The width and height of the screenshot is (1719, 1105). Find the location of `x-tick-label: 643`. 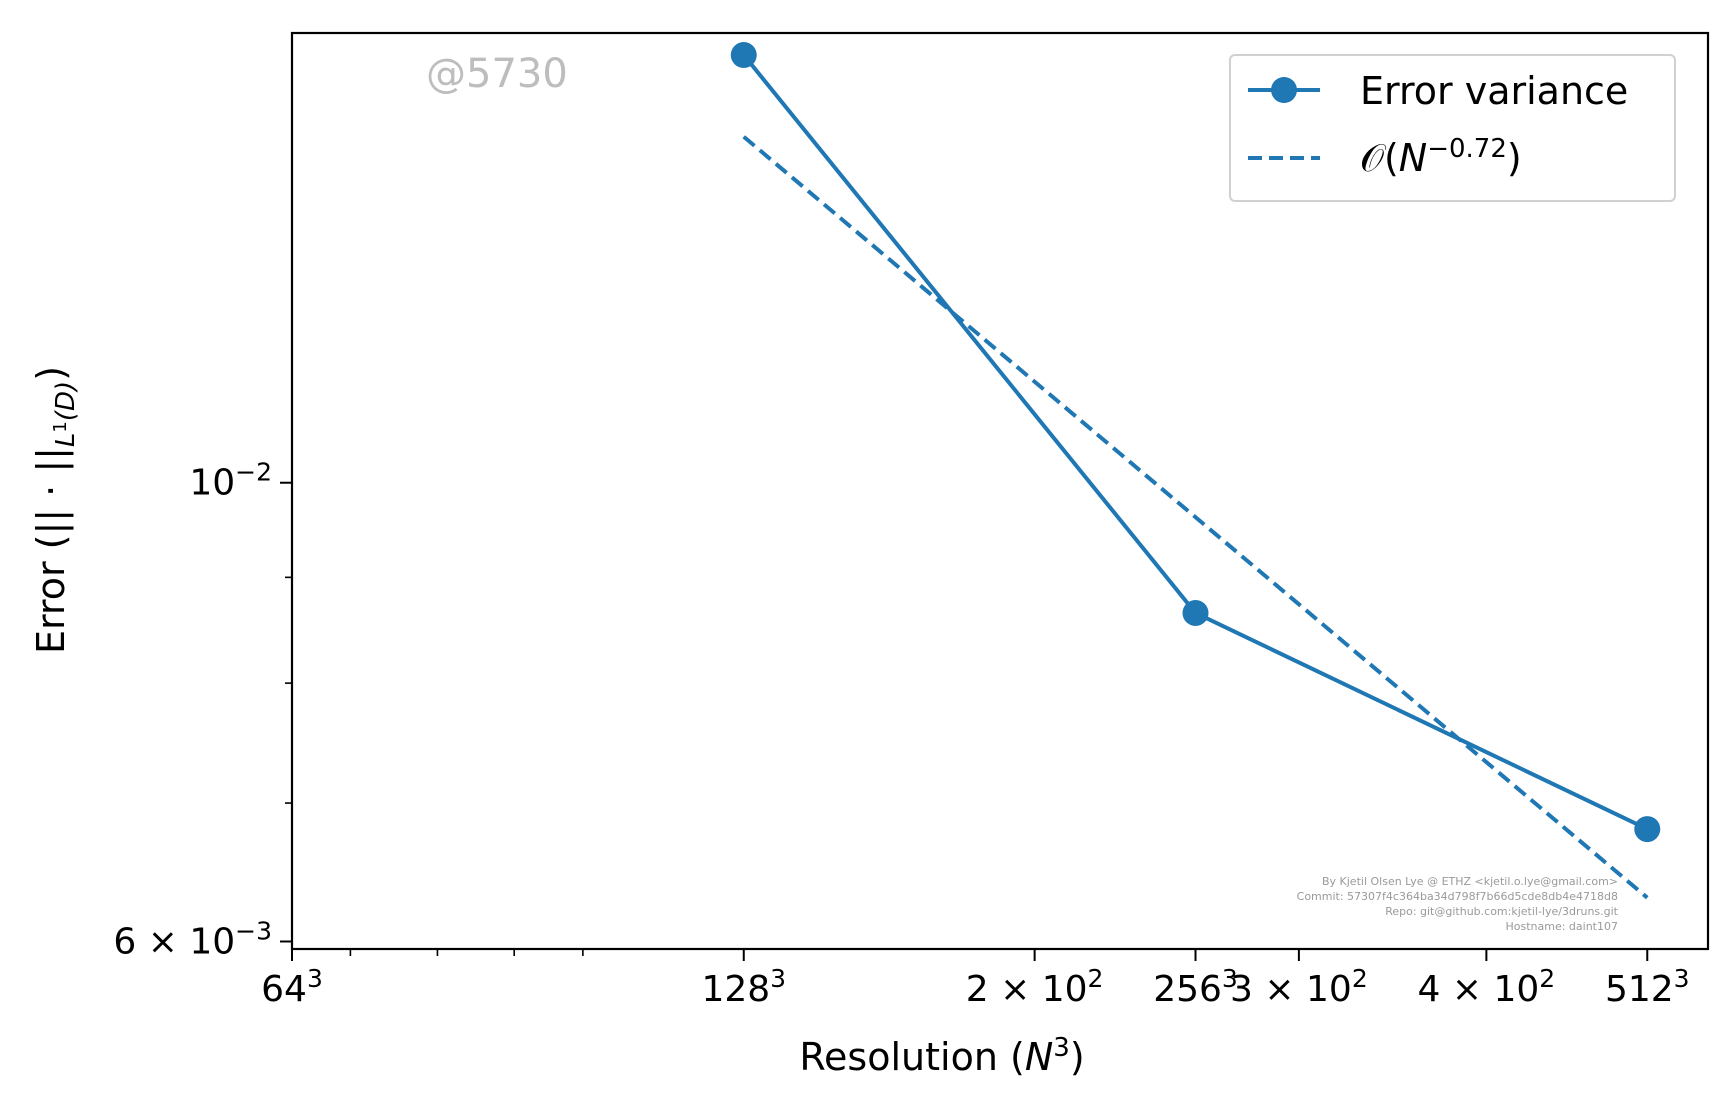

x-tick-label: 643 is located at coordinates (292, 987).